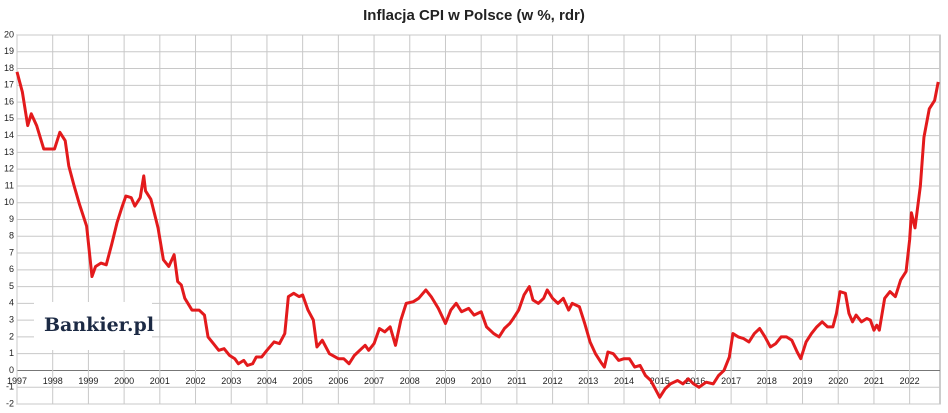 The height and width of the screenshot is (413, 948). Describe the element at coordinates (303, 381) in the screenshot. I see `x-tick-label: 2005` at that location.